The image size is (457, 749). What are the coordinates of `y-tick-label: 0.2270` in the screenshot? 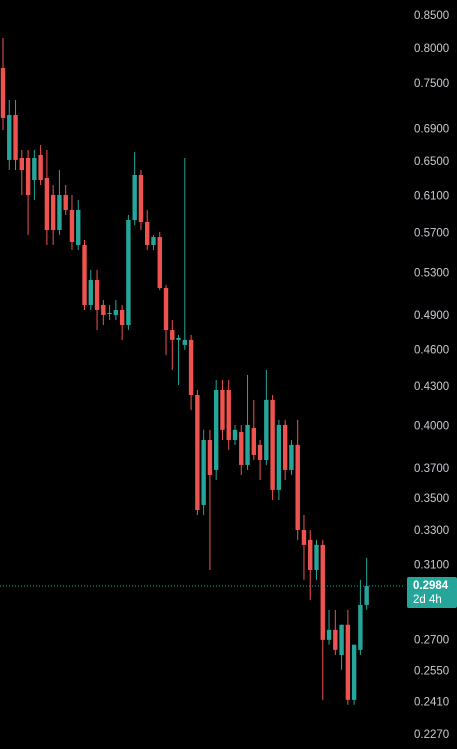 It's located at (431, 735).